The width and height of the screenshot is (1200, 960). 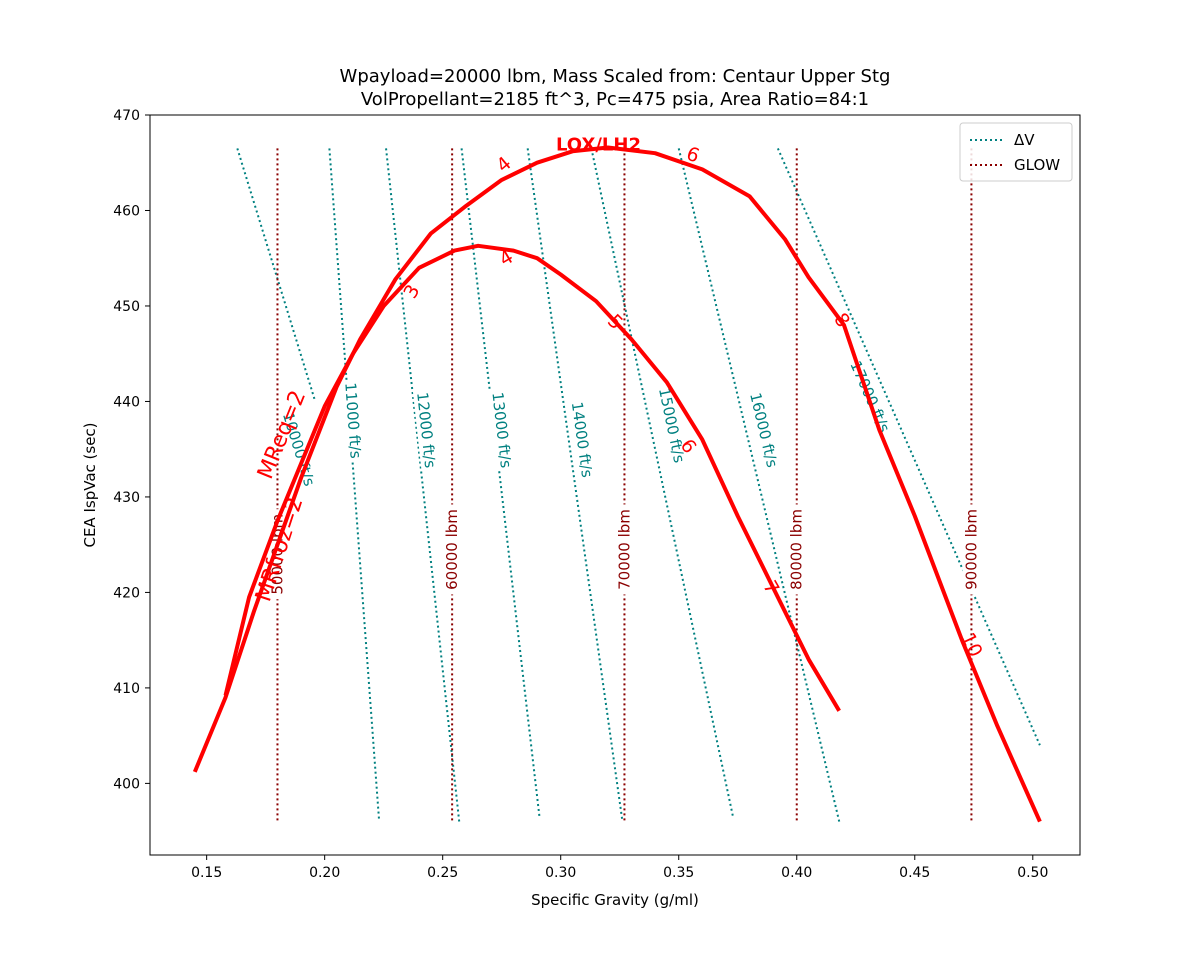 What do you see at coordinates (1037, 165) in the screenshot?
I see `legend-entry-label: GLOW` at bounding box center [1037, 165].